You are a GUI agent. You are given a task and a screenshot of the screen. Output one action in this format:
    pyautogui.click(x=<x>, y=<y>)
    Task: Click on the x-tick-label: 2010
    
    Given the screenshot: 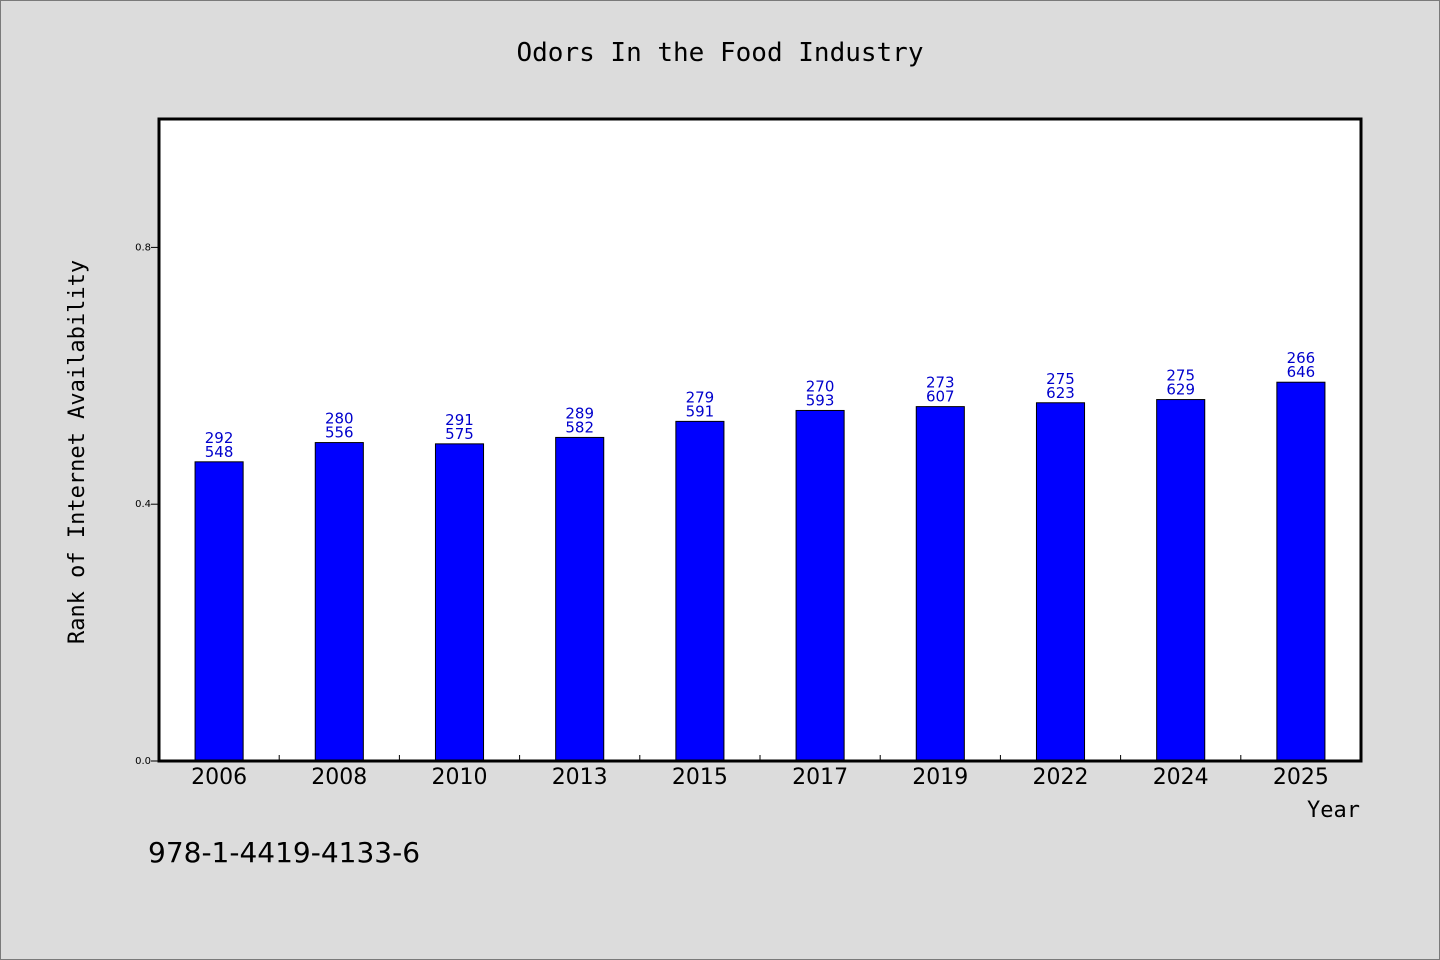 What is the action you would take?
    pyautogui.click(x=460, y=777)
    